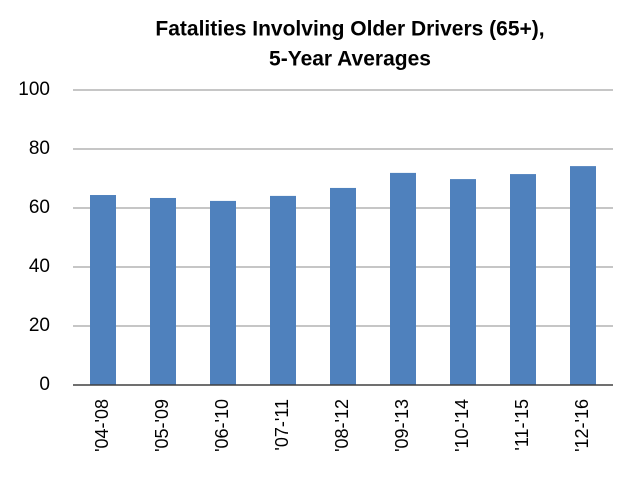 The image size is (617, 482). I want to click on x-tick-label: '08-'12, so click(342, 425).